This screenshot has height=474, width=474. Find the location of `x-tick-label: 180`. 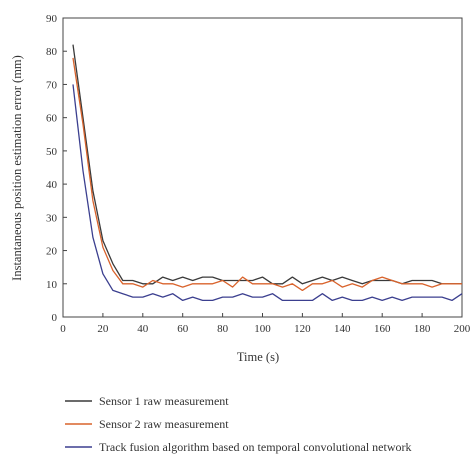

x-tick-label: 180 is located at coordinates (422, 329).